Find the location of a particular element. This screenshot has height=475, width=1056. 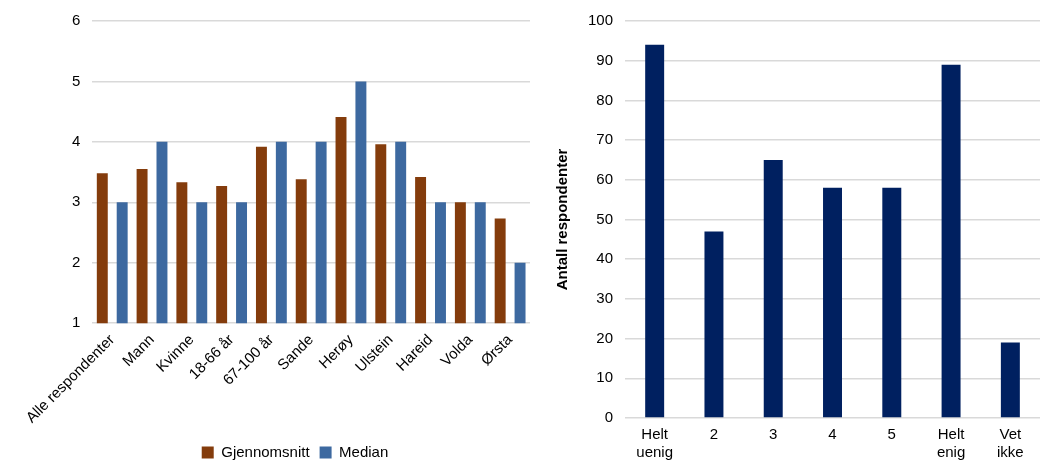

y-axis-title: Antall respondenter is located at coordinates (562, 219).